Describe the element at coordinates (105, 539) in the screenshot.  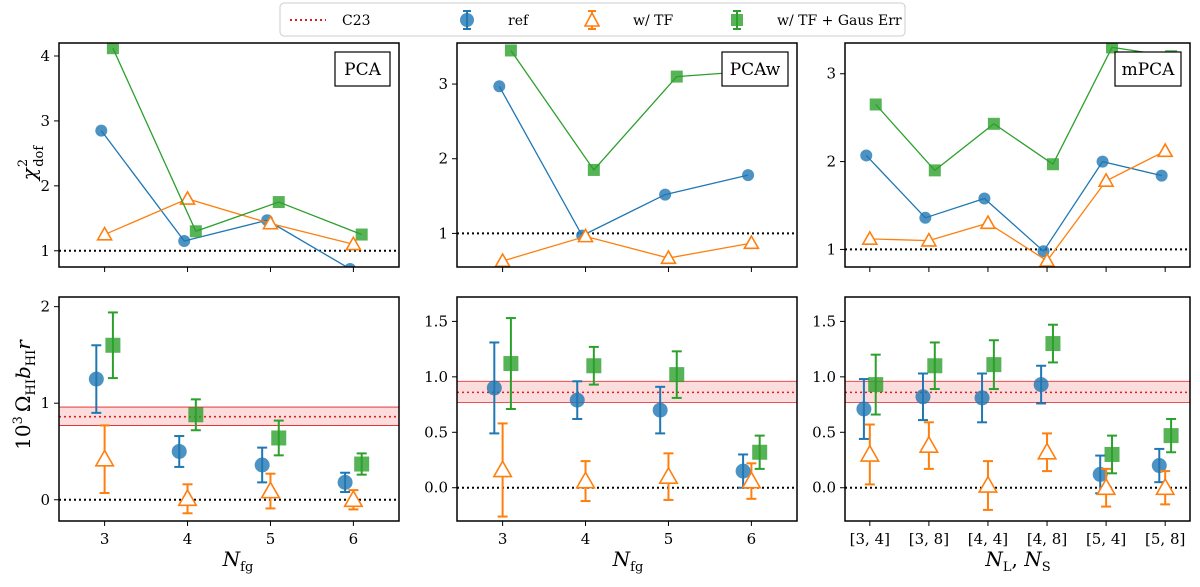
I see `x-tick-label: 3` at that location.